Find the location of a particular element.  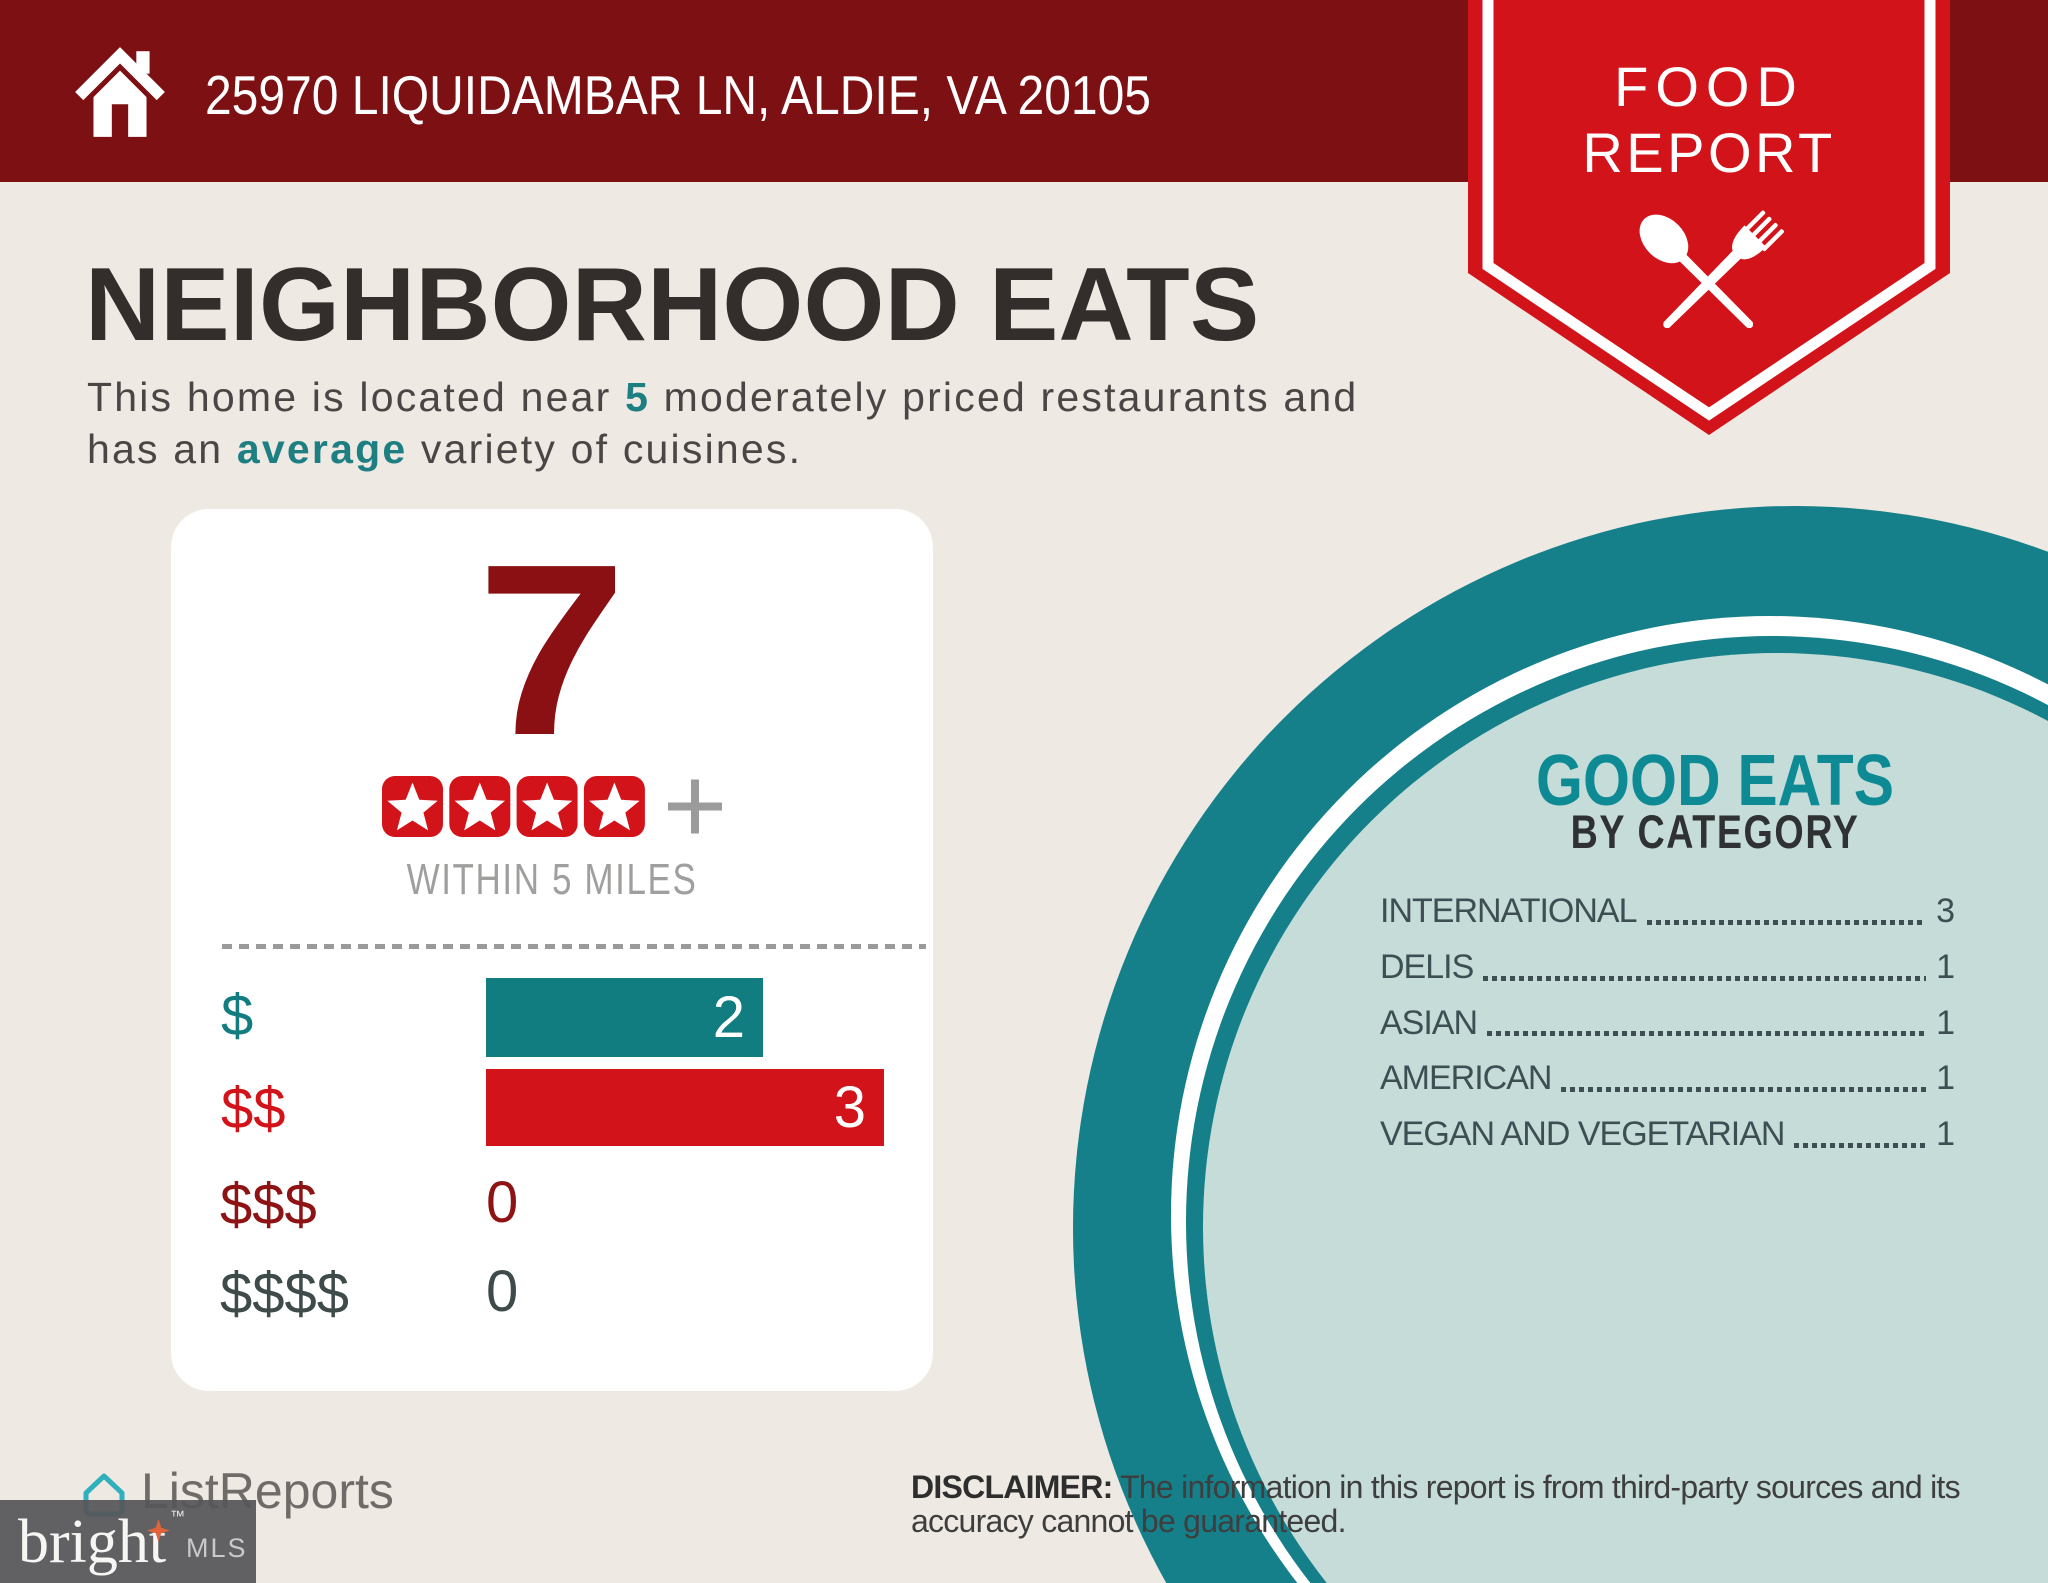

svg-text: FOOD is located at coordinates (1709, 86).